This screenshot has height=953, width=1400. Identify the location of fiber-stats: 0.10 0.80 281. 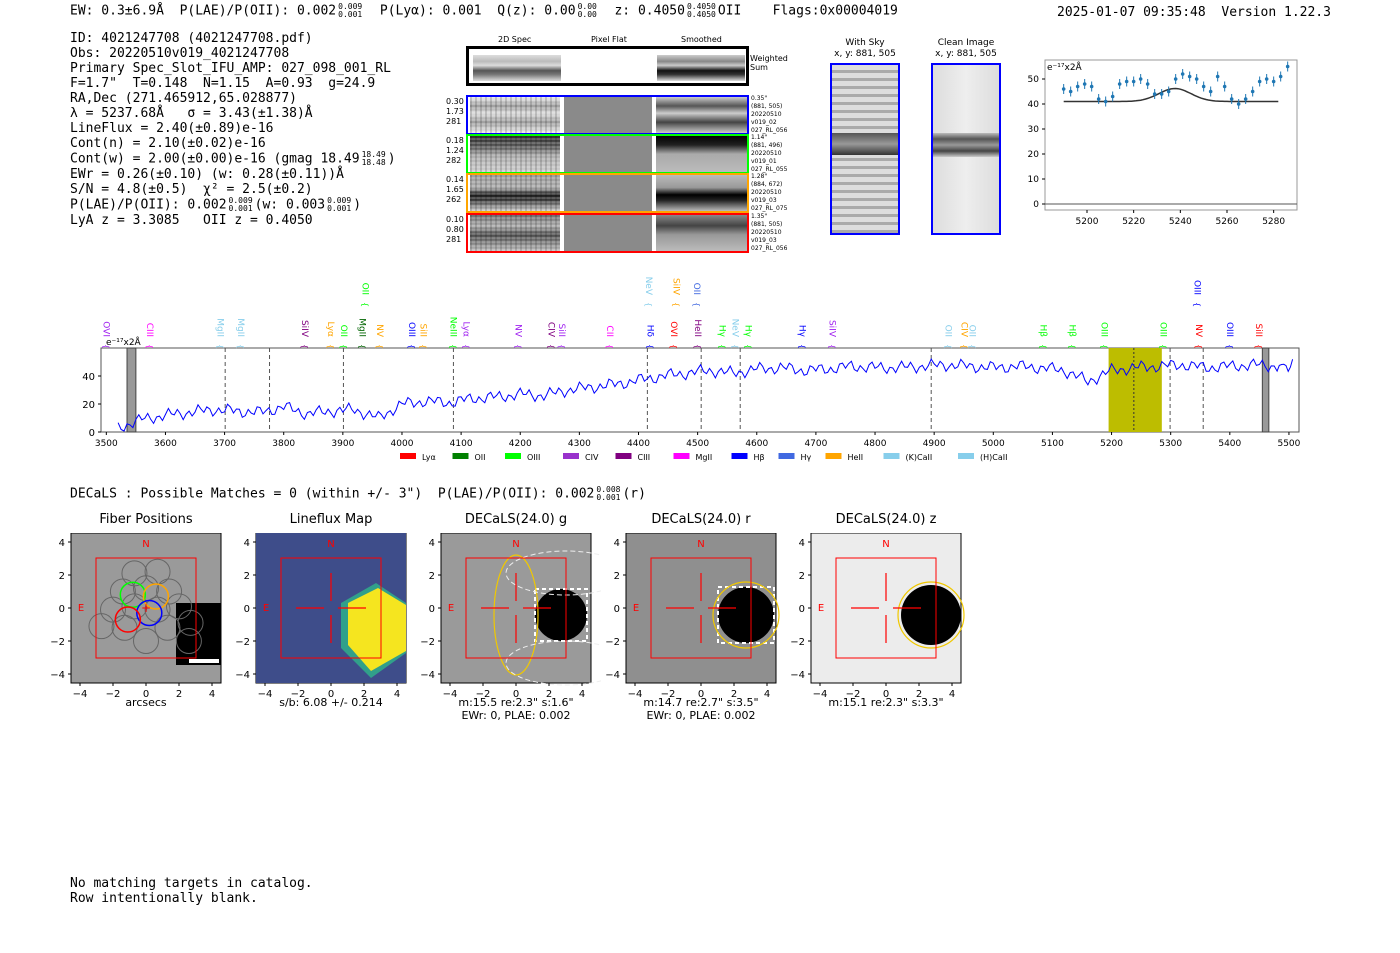
(455, 230).